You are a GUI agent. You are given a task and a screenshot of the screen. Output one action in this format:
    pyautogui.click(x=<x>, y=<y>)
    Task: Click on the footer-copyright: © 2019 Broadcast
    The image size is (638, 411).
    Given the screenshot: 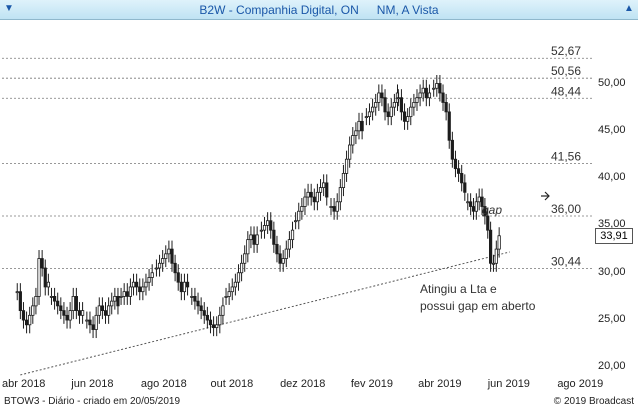 What is the action you would take?
    pyautogui.click(x=593, y=401)
    